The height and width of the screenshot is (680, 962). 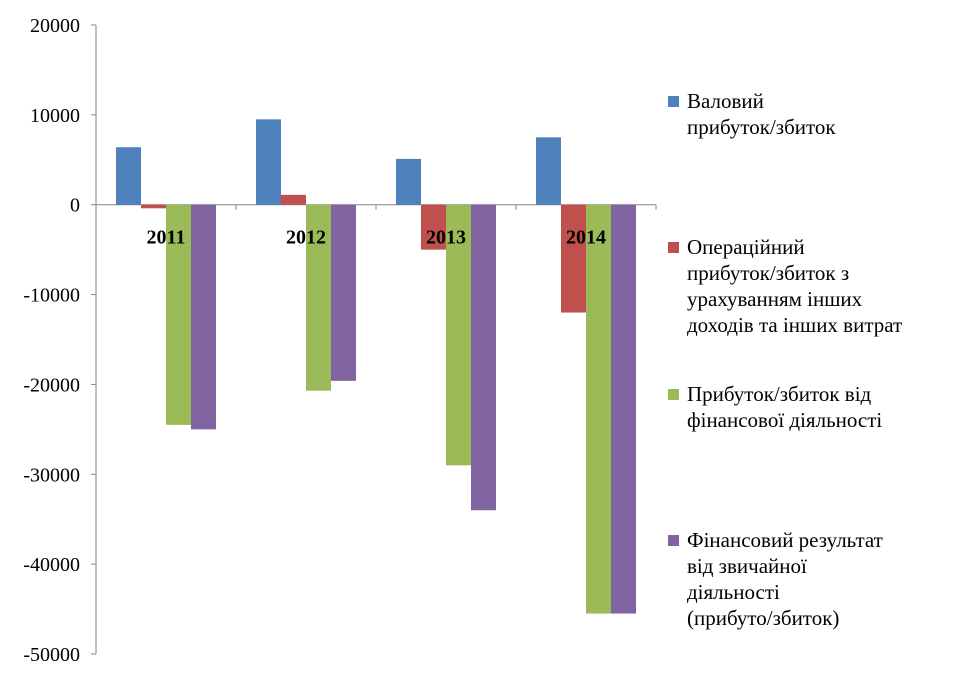 I want to click on y-tick-label: -50000, so click(x=51, y=655).